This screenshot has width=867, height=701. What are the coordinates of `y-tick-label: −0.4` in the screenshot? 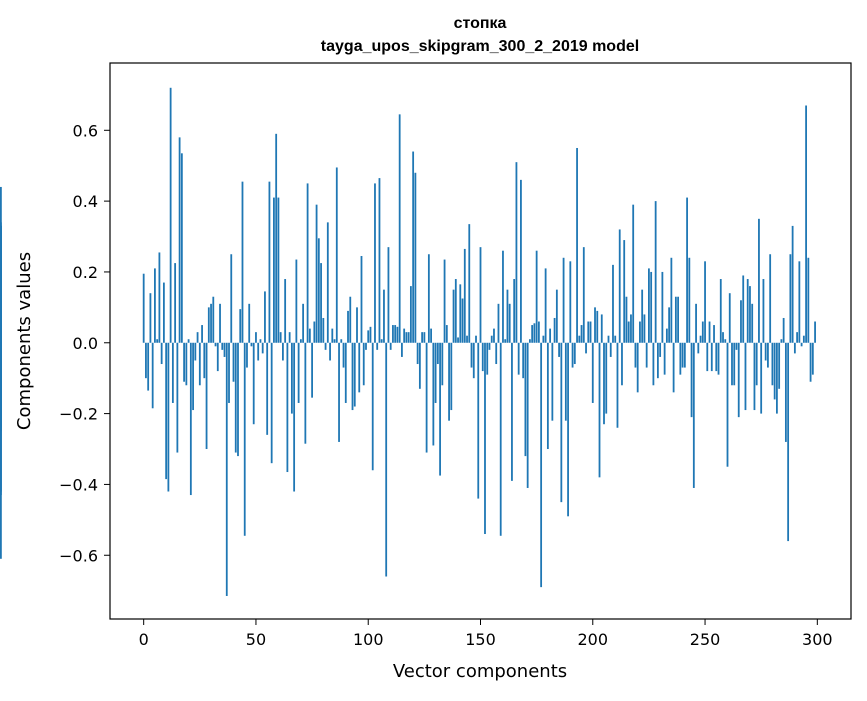 It's located at (78, 484).